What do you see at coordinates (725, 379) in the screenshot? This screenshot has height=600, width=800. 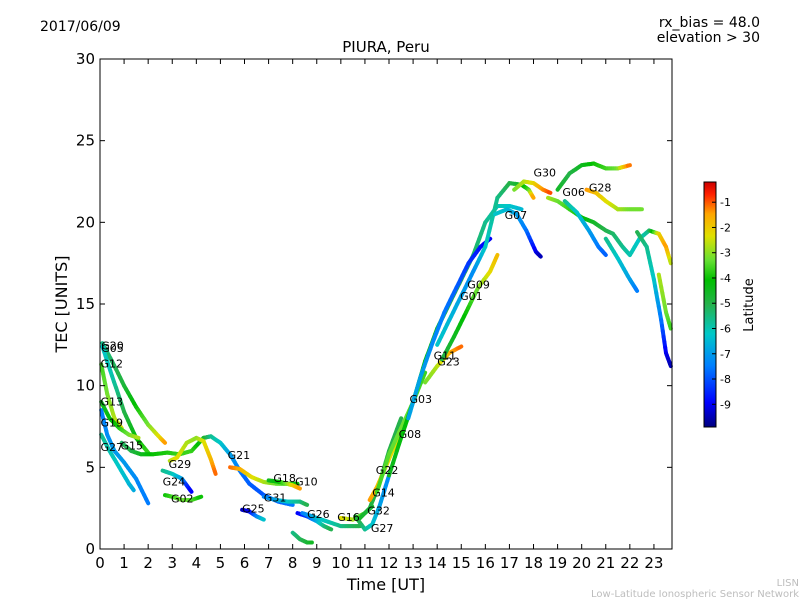 I see `colorbar-tick-label: -8` at bounding box center [725, 379].